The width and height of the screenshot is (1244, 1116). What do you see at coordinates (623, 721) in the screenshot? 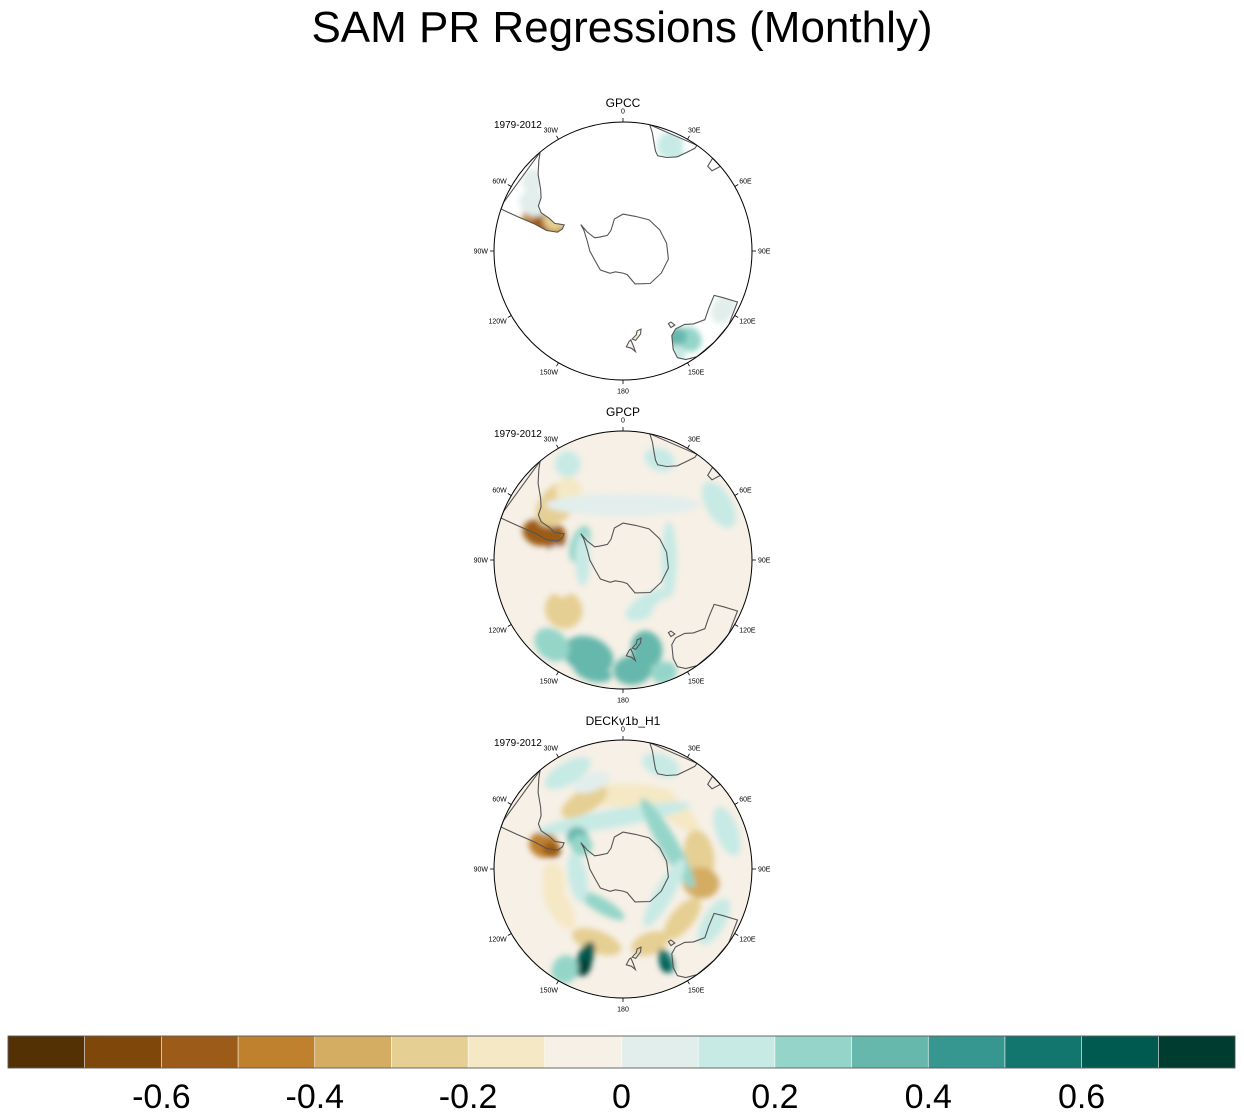
I see `panel-title: DECKv1b_H1` at bounding box center [623, 721].